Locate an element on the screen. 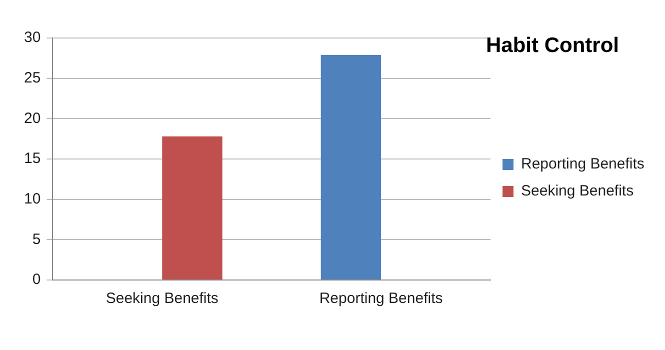  y-tick-label: 15 is located at coordinates (32, 159).